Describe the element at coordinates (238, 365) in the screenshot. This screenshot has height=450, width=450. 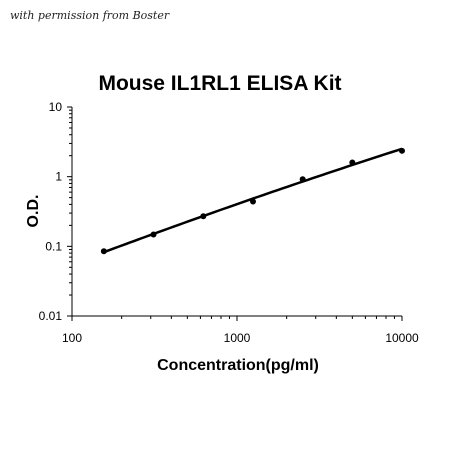
I see `x-axis-label: Concentration(pg/ml)` at that location.